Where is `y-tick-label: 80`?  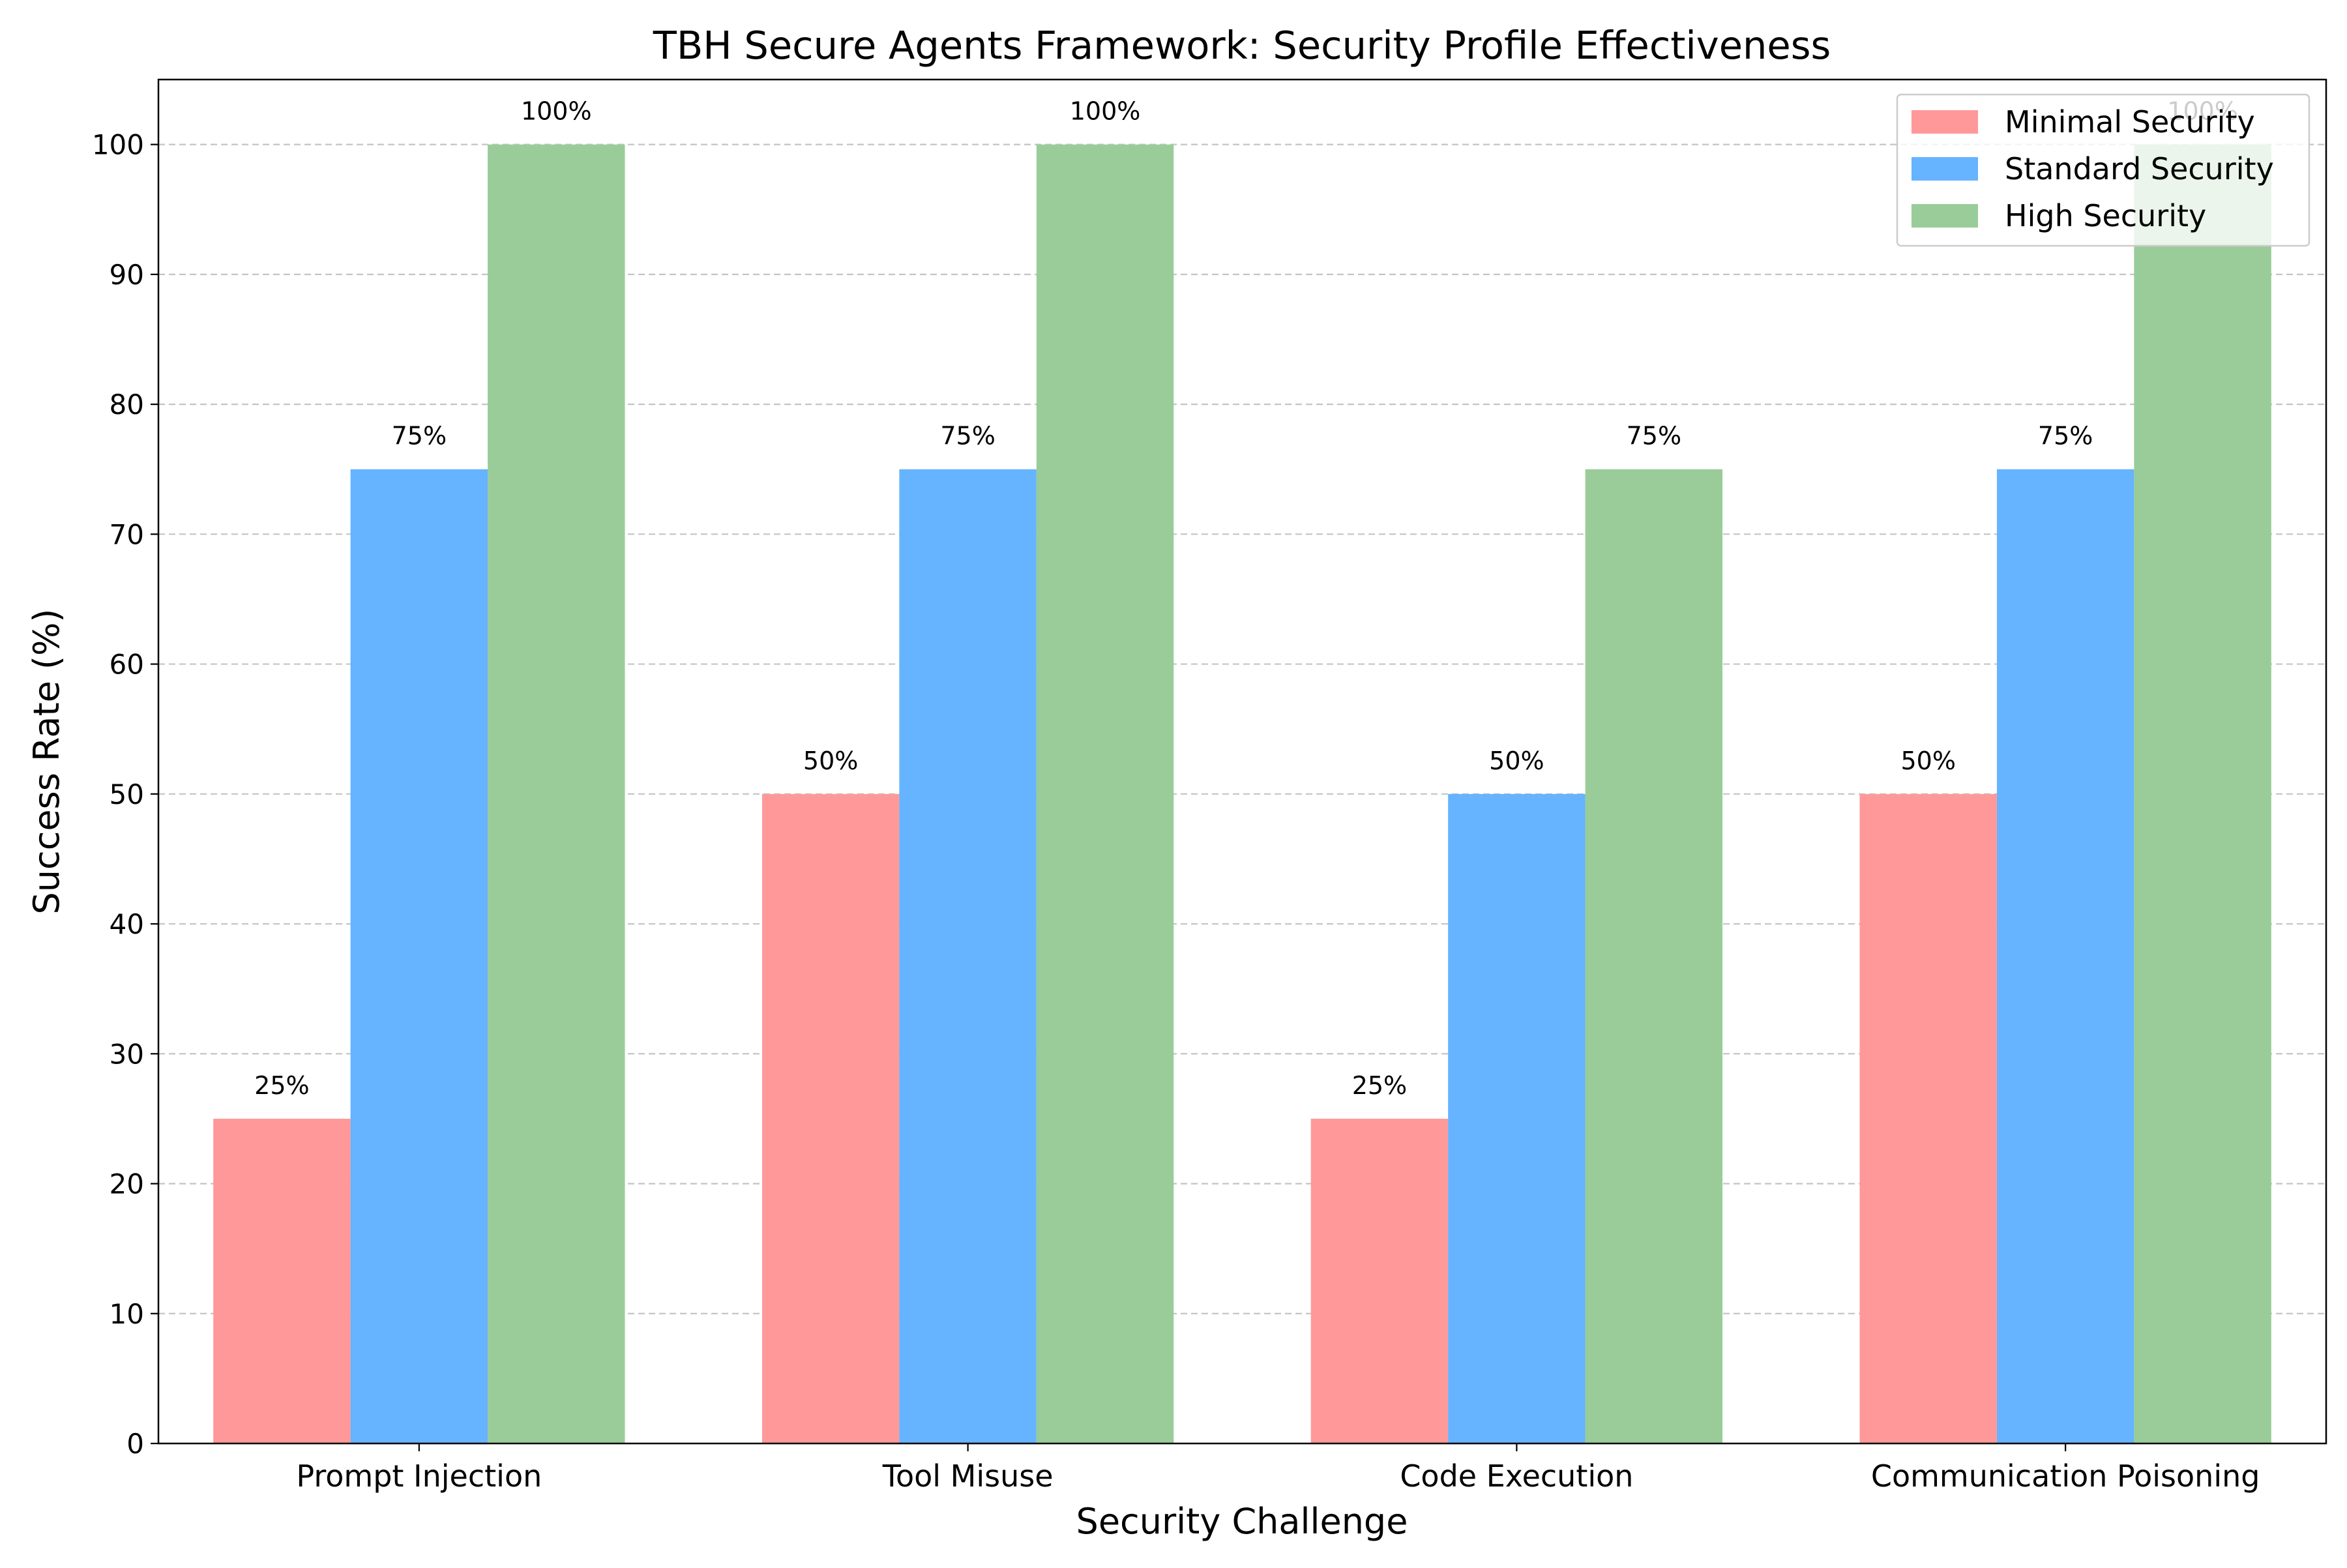 y-tick-label: 80 is located at coordinates (127, 405).